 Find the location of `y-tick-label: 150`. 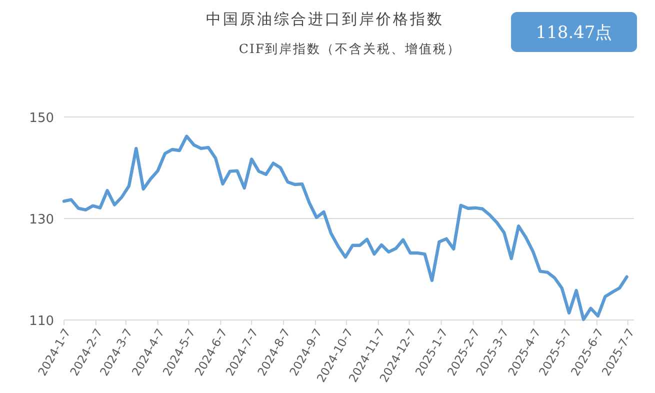

y-tick-label: 150 is located at coordinates (41, 118).